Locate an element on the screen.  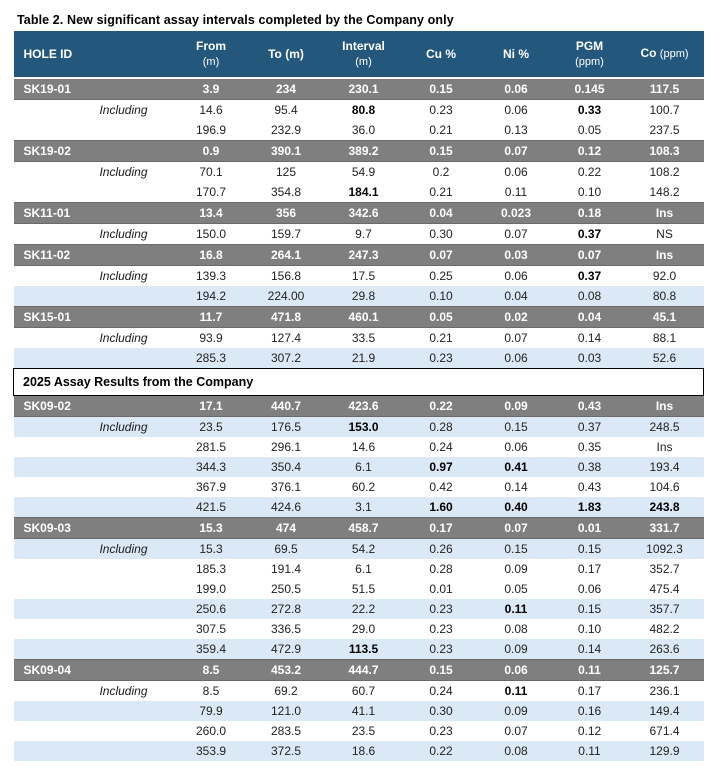
hole-id-cell: SK19-01 is located at coordinates (93, 88).